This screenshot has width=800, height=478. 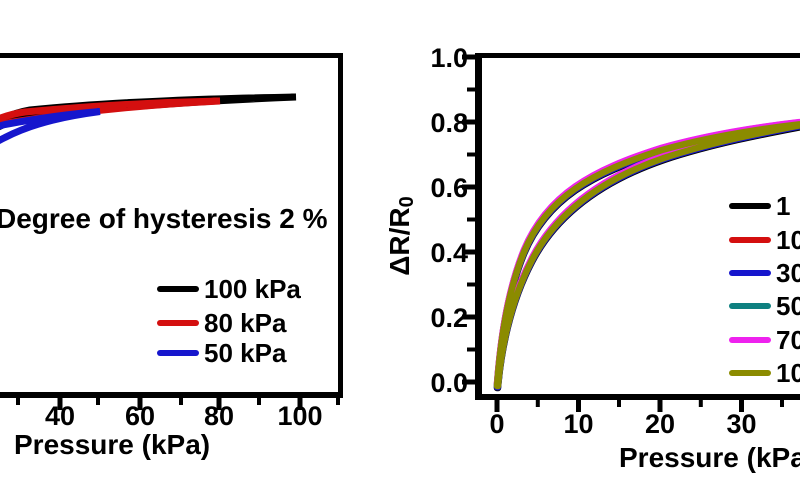 I want to click on right-x-tick-label: 20, so click(x=660, y=424).